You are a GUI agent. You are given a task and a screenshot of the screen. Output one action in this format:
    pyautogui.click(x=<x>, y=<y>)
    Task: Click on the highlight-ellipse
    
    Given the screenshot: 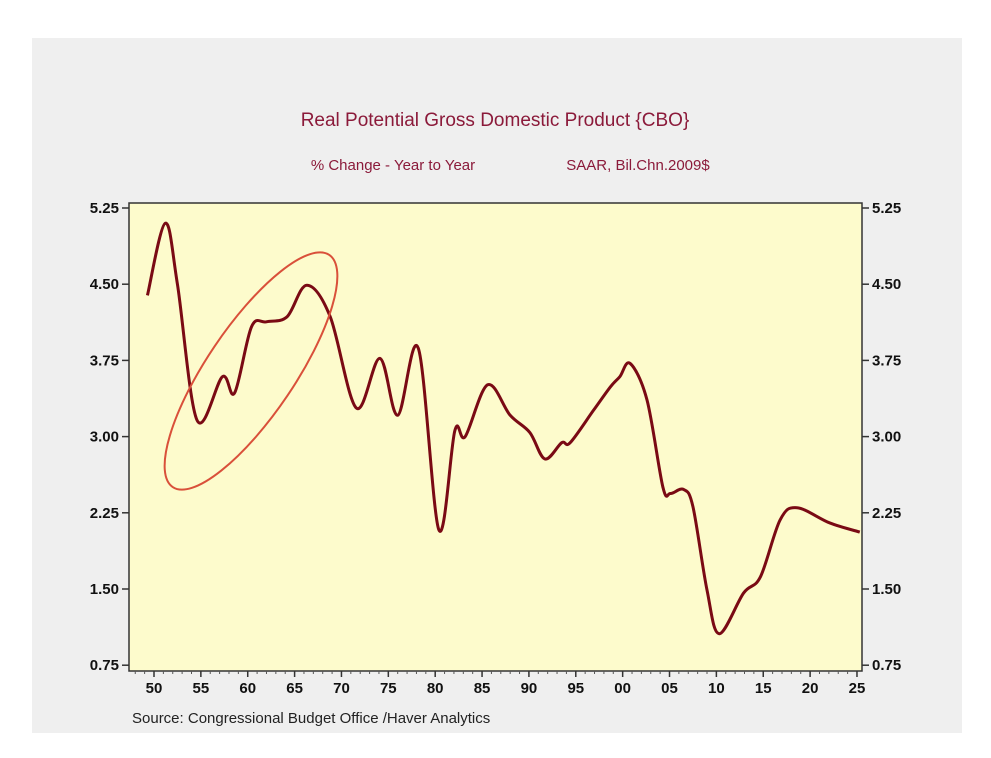 What is the action you would take?
    pyautogui.click(x=251, y=371)
    